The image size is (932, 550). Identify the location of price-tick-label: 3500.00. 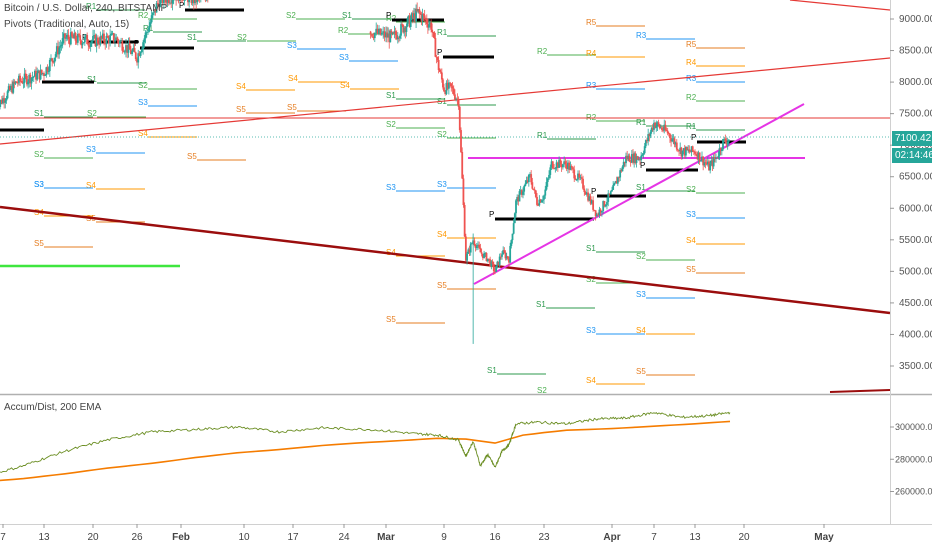
(915, 366).